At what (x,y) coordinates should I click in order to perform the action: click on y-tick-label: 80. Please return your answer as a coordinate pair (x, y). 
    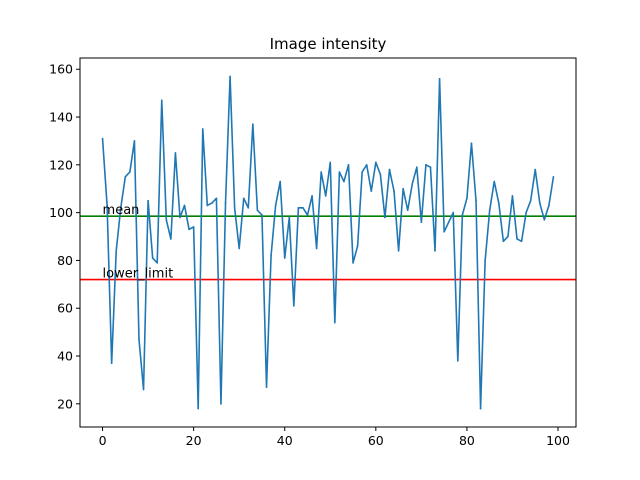
    Looking at the image, I should click on (65, 260).